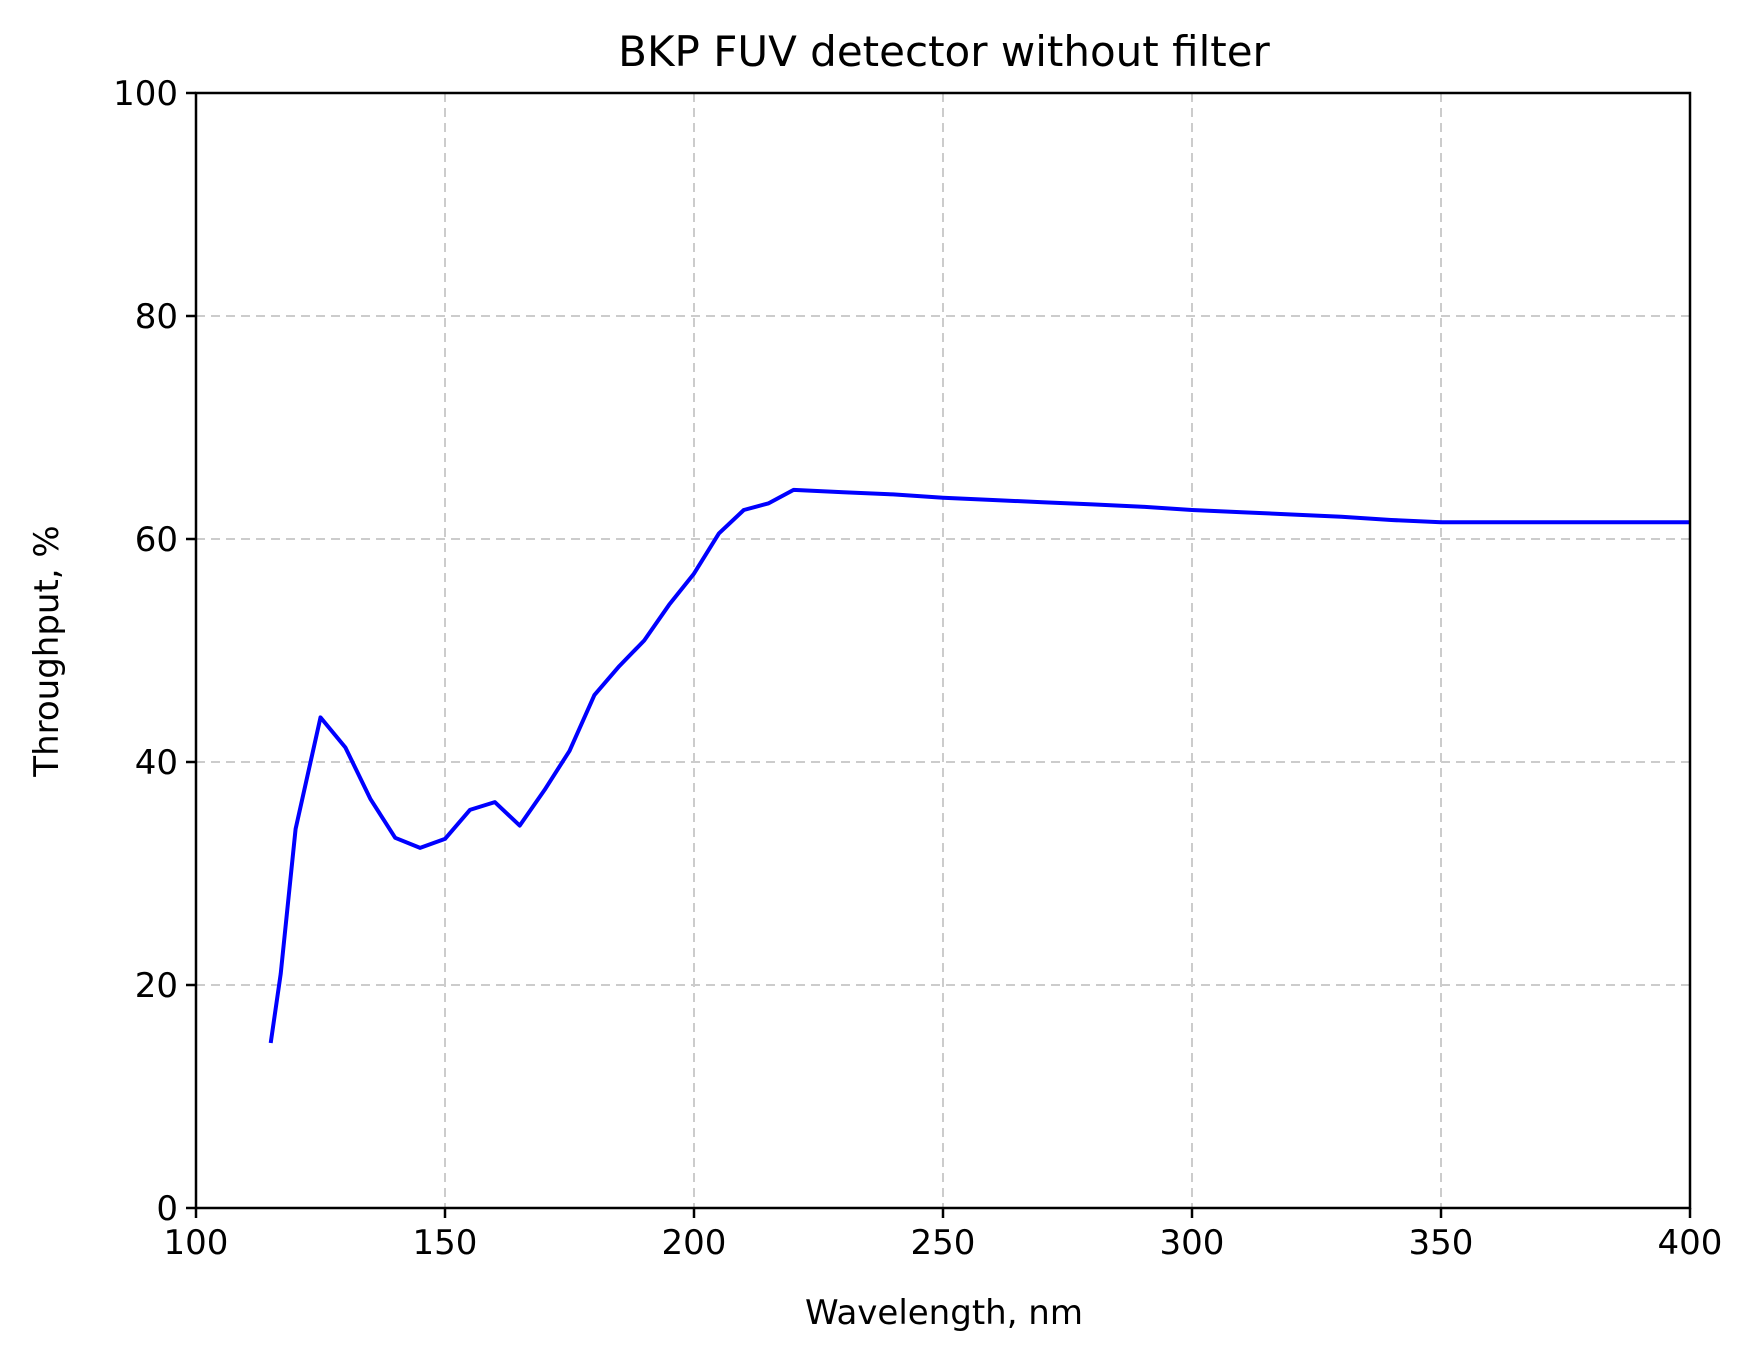 The height and width of the screenshot is (1357, 1753). Describe the element at coordinates (1441, 1243) in the screenshot. I see `x-tick-label: 350` at that location.